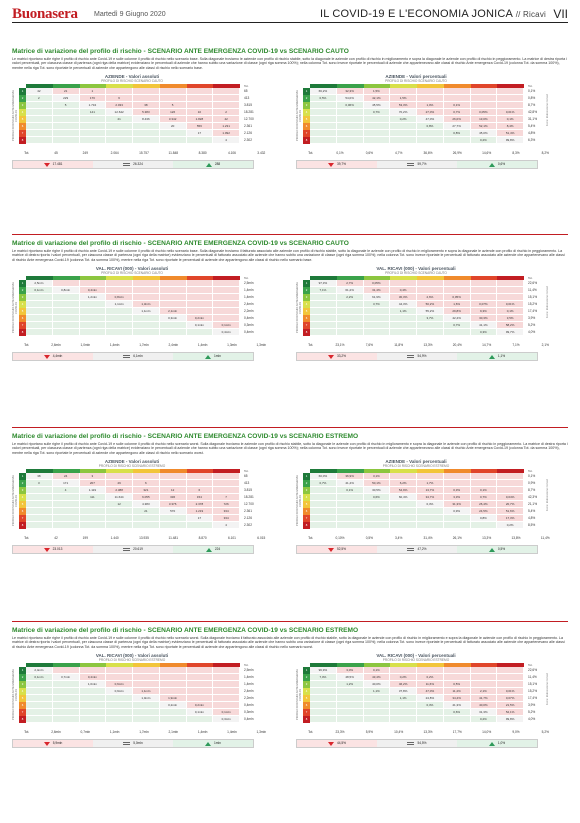  Describe the element at coordinates (173, 112) in the screenshot. I see `matrix-cell: 126` at that location.